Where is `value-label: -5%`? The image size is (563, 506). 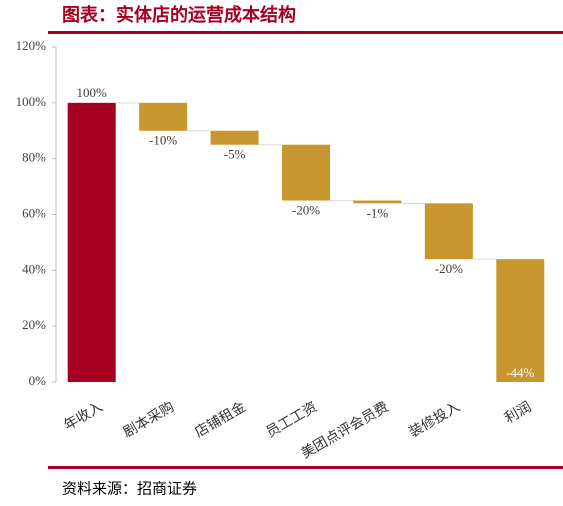
value-label: -5% is located at coordinates (235, 154).